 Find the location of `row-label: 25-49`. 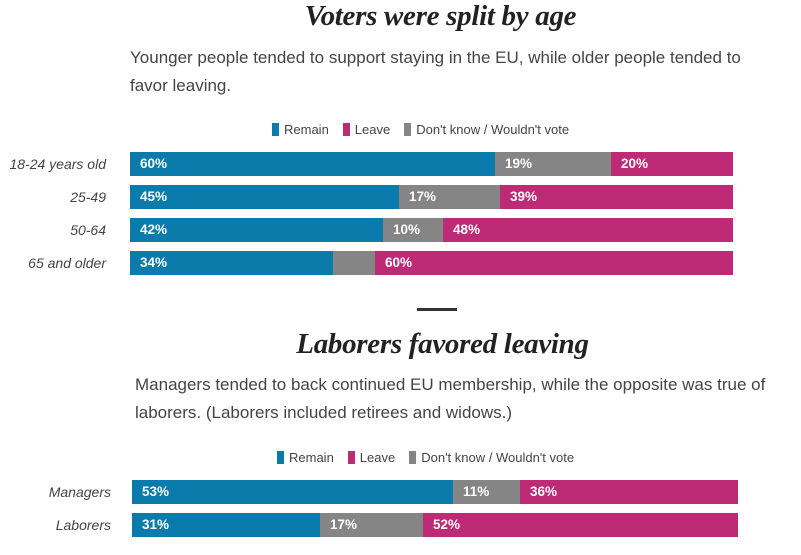

row-label: 25-49 is located at coordinates (88, 197).